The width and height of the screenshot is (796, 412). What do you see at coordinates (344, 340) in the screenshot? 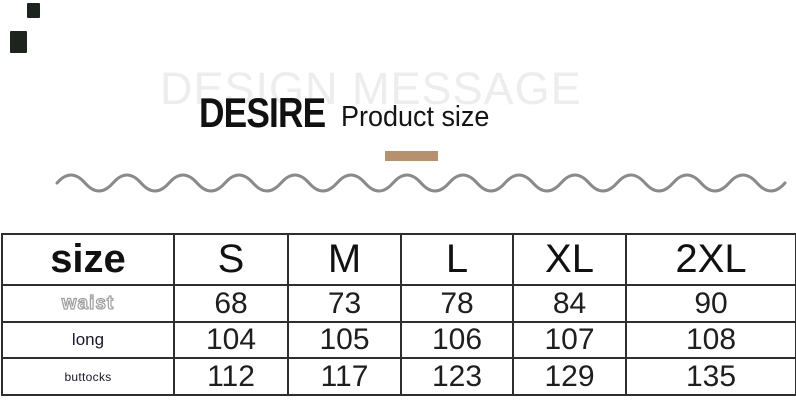
I see `table-cell: 105` at bounding box center [344, 340].